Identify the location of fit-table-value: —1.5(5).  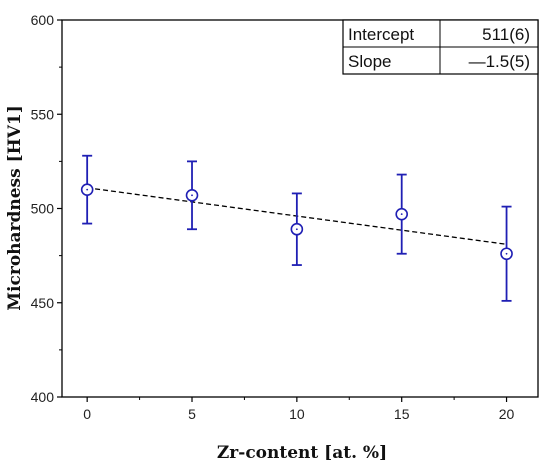
(499, 61).